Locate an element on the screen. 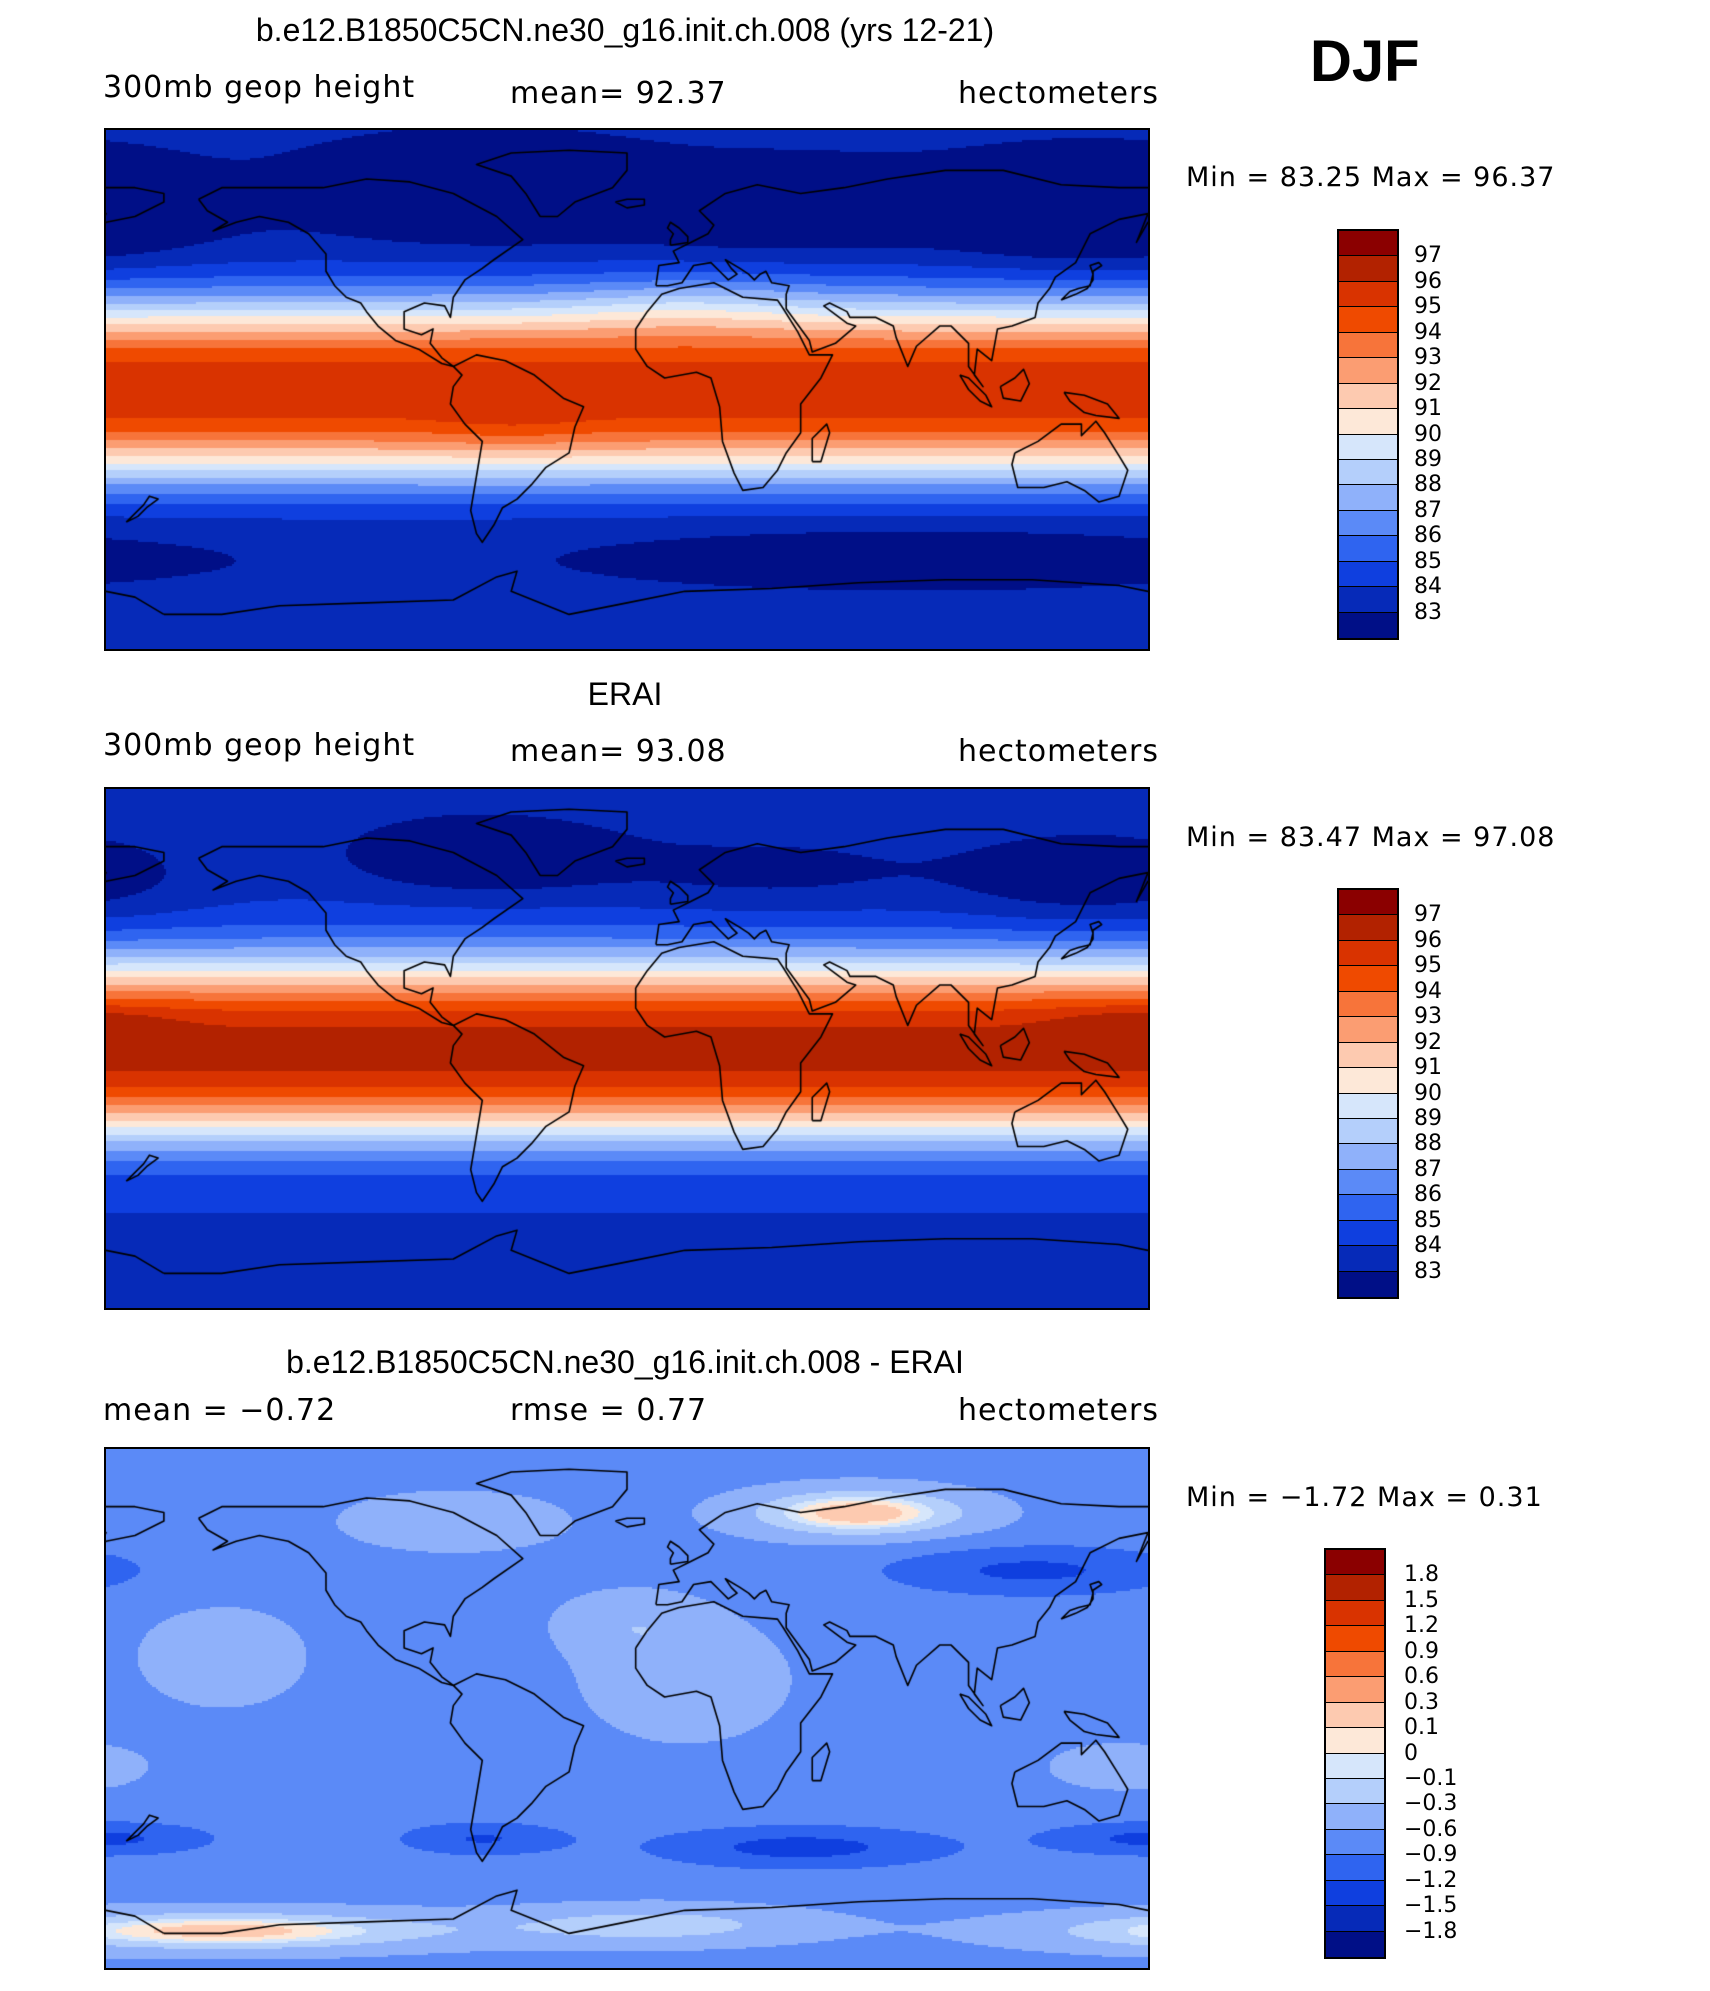 The height and width of the screenshot is (1991, 1710). colorbar-tick-label: 1.8 is located at coordinates (1421, 1575).